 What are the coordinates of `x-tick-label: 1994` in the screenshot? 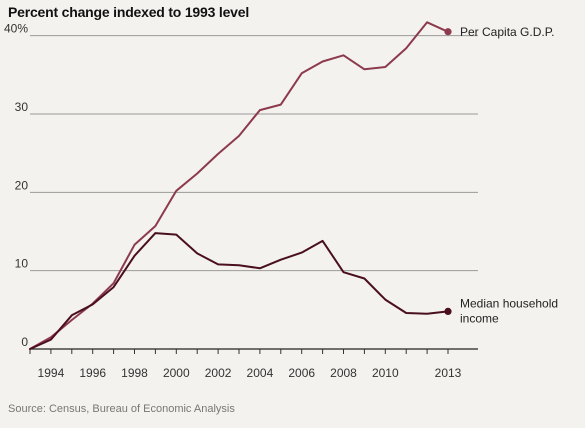 It's located at (51, 373).